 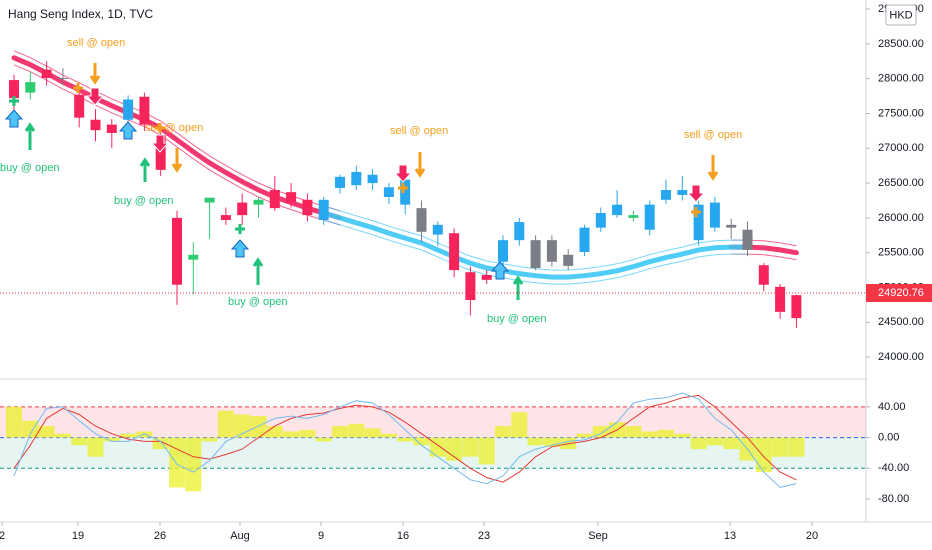 I want to click on y-tick-label: 40.00, so click(x=892, y=407).